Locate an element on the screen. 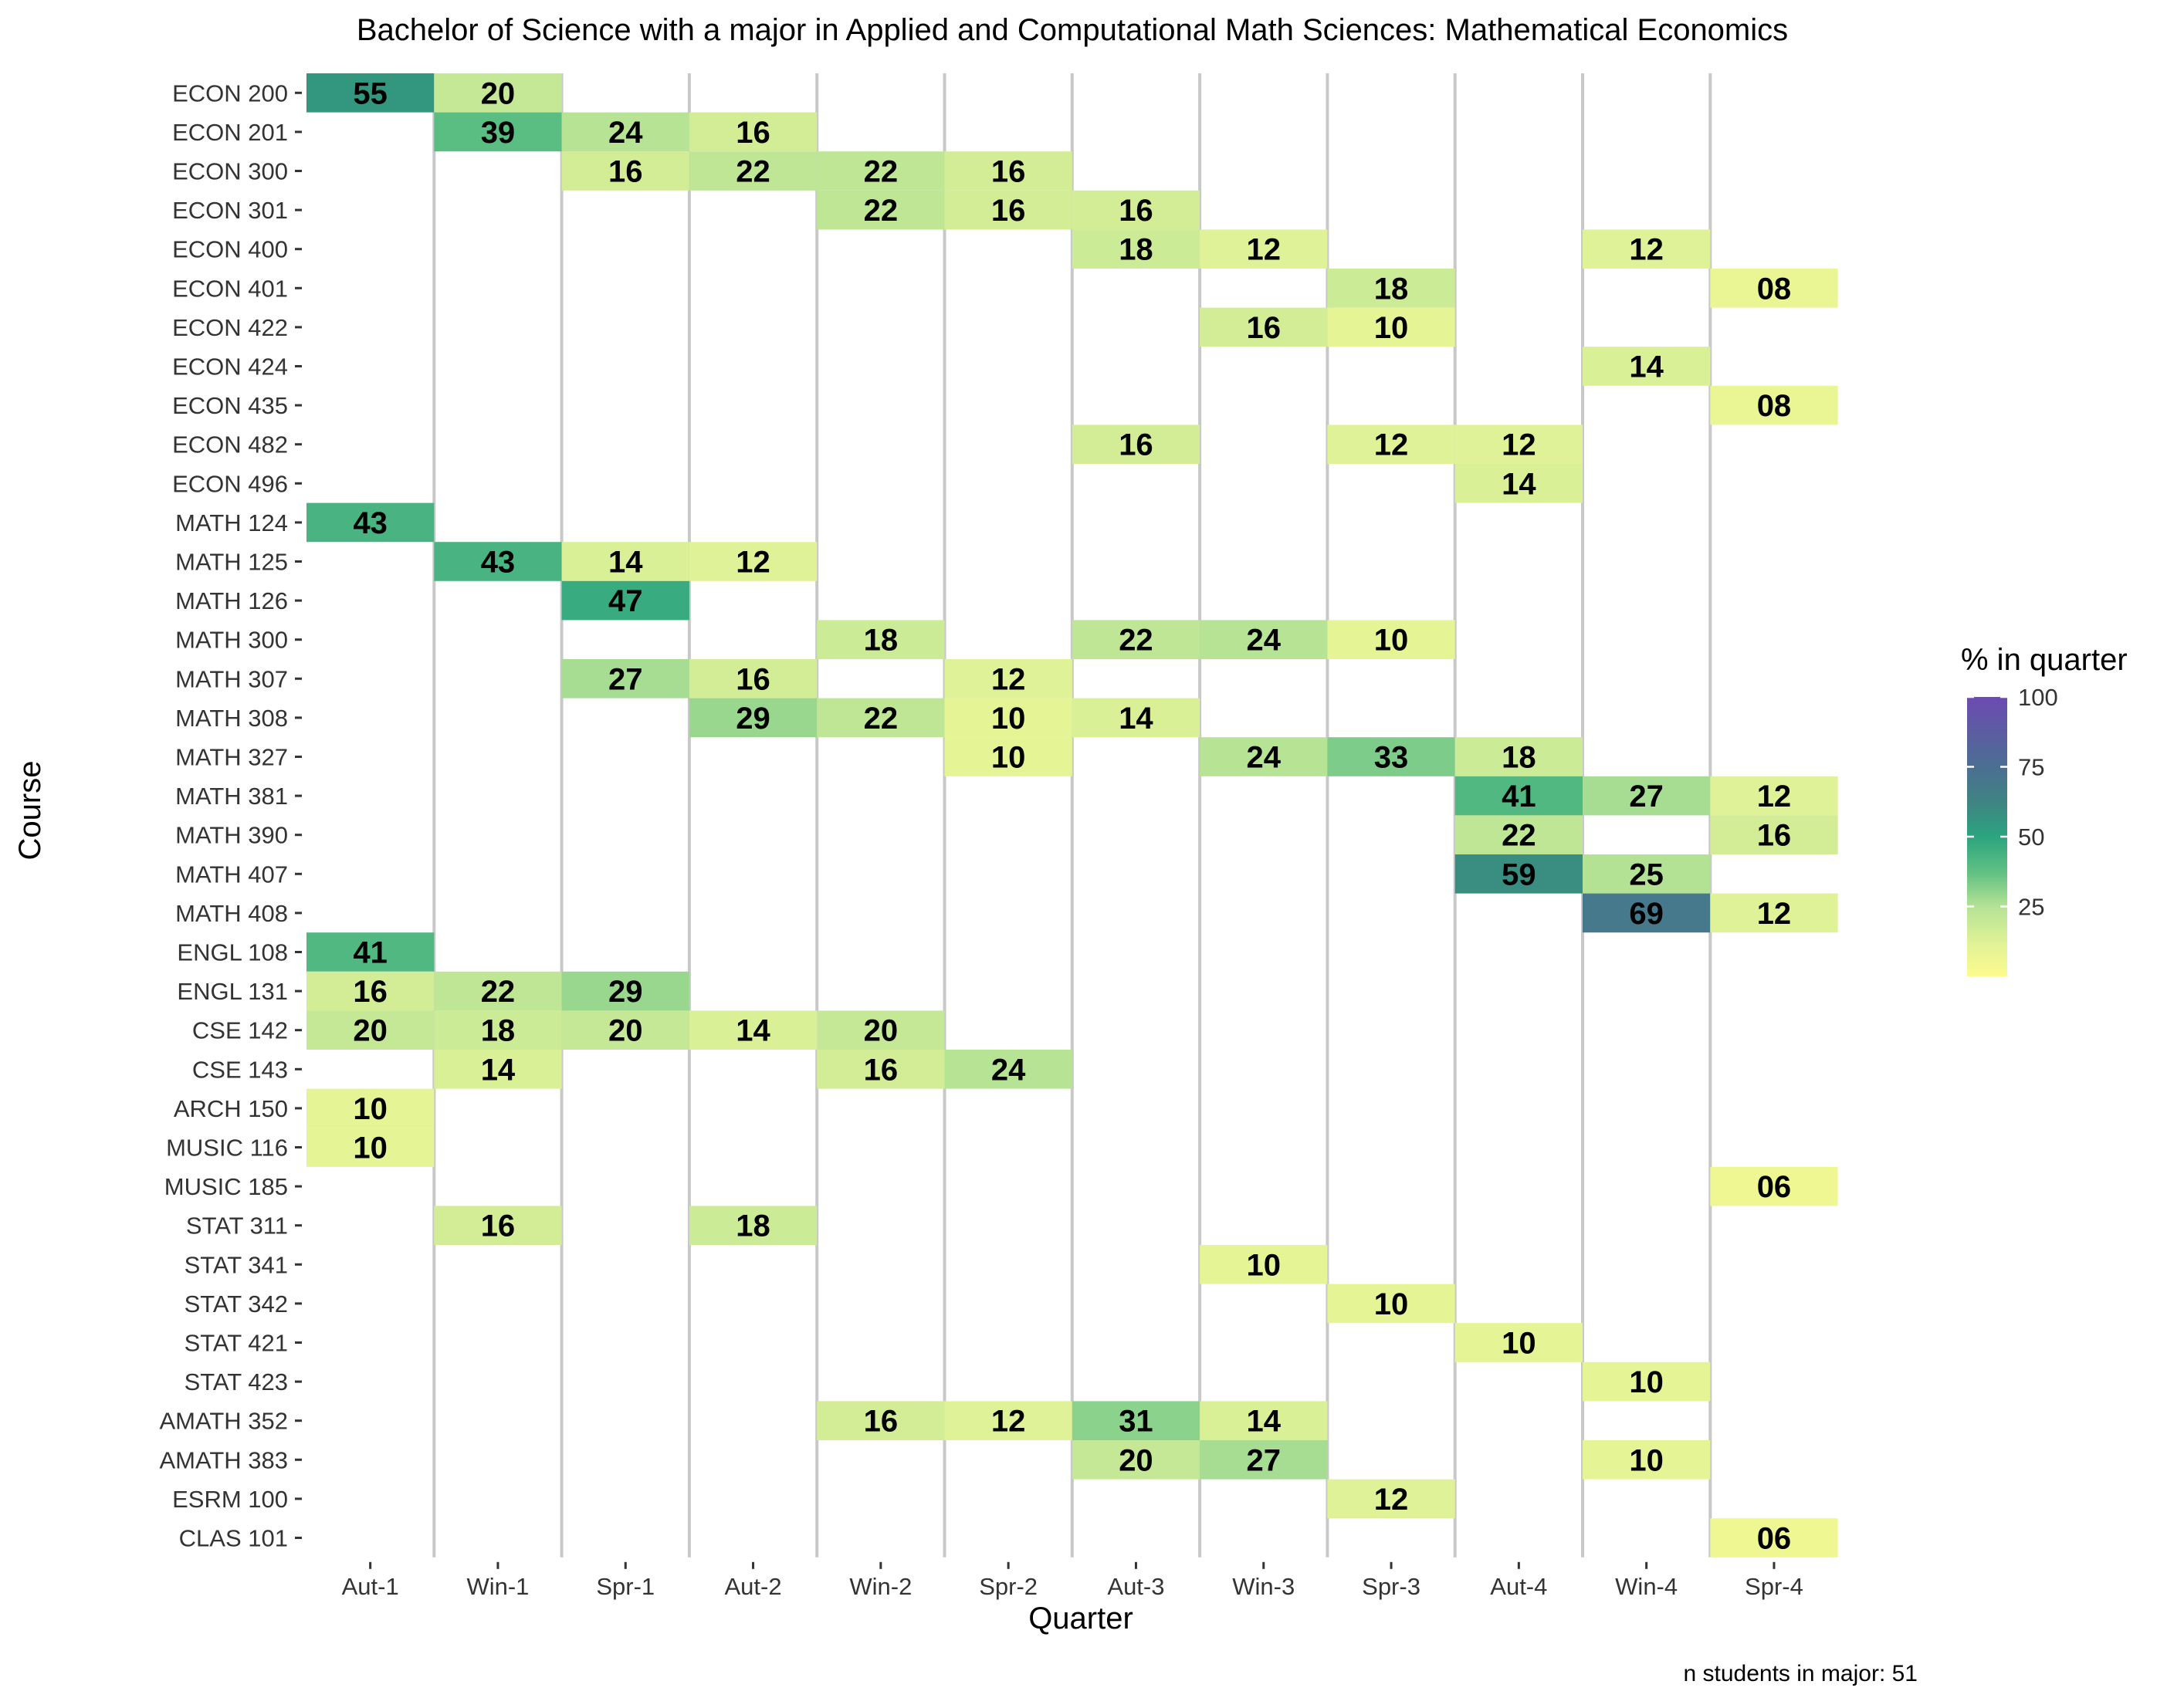 The width and height of the screenshot is (2184, 1698). cell-value-label: 27 is located at coordinates (1264, 1460).